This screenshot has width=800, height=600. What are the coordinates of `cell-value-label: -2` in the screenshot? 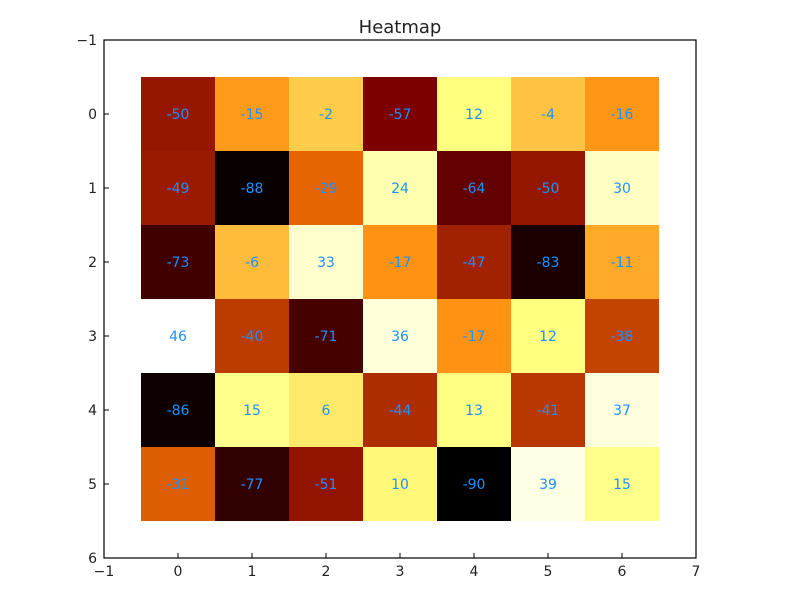 It's located at (326, 115).